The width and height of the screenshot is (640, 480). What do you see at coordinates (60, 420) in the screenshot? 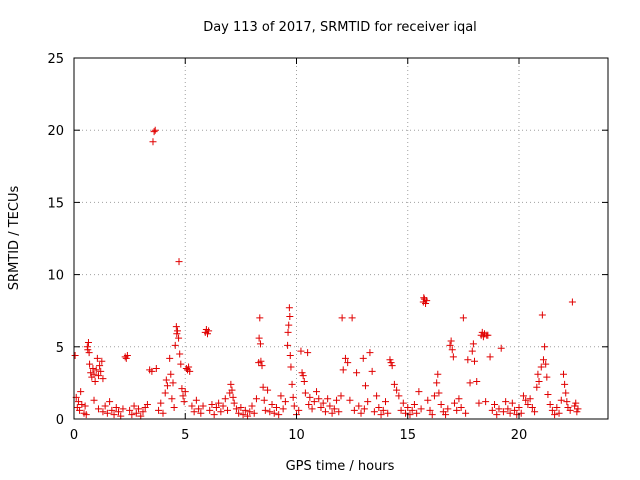
I see `y-tick-label: 0` at bounding box center [60, 420].